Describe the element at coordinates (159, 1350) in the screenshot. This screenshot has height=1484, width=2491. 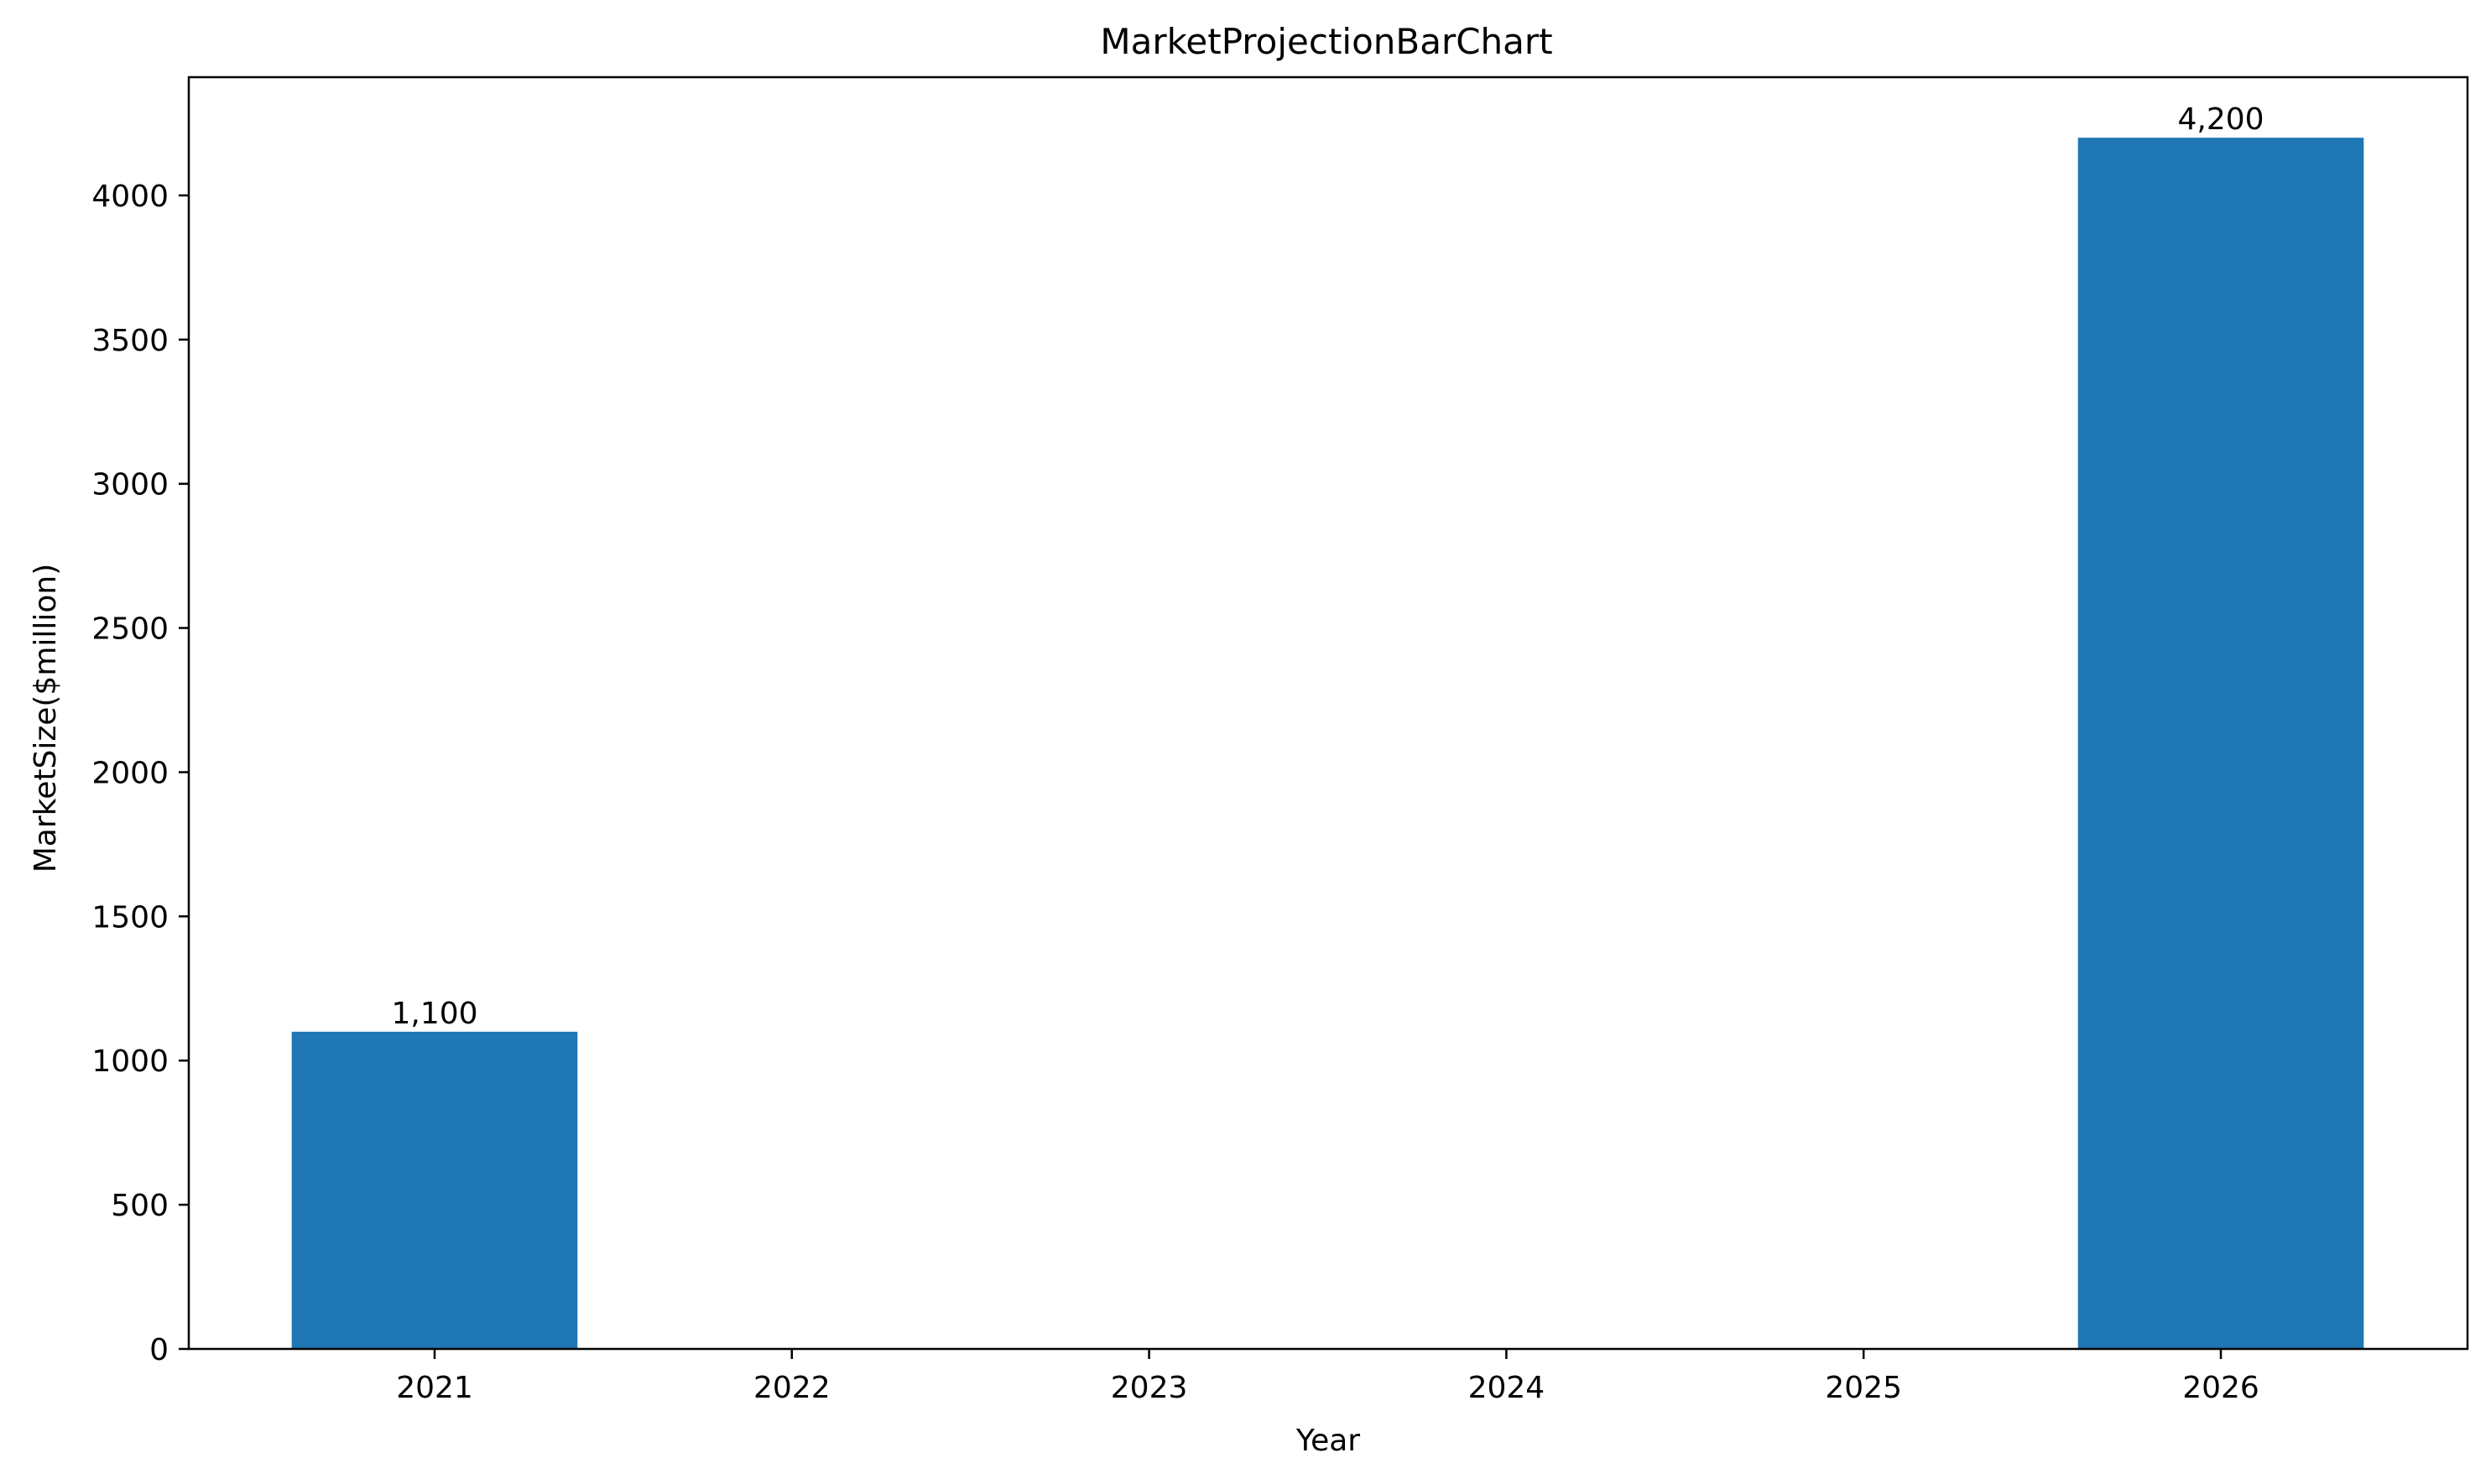
I see `y-tick-label: 0` at that location.